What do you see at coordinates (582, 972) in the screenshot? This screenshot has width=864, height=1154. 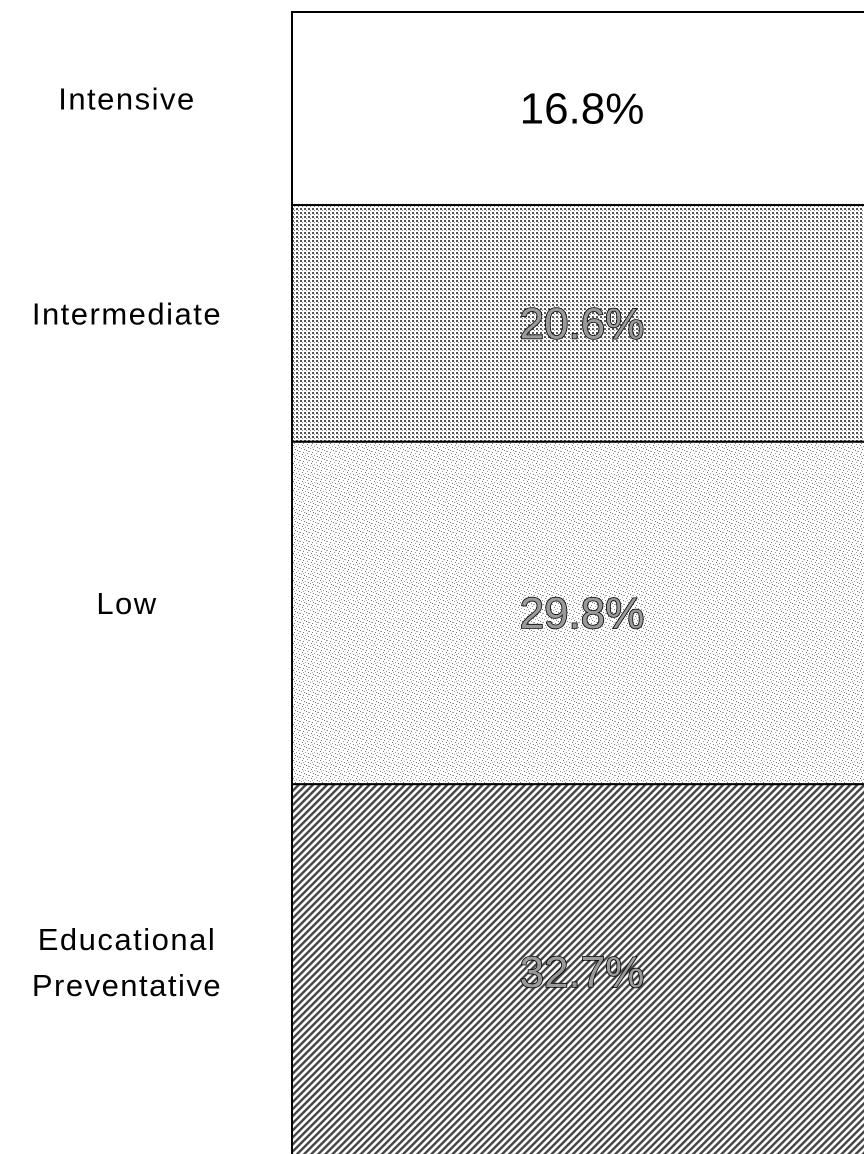 I see `value-label-educational-preventative: 32.7%` at bounding box center [582, 972].